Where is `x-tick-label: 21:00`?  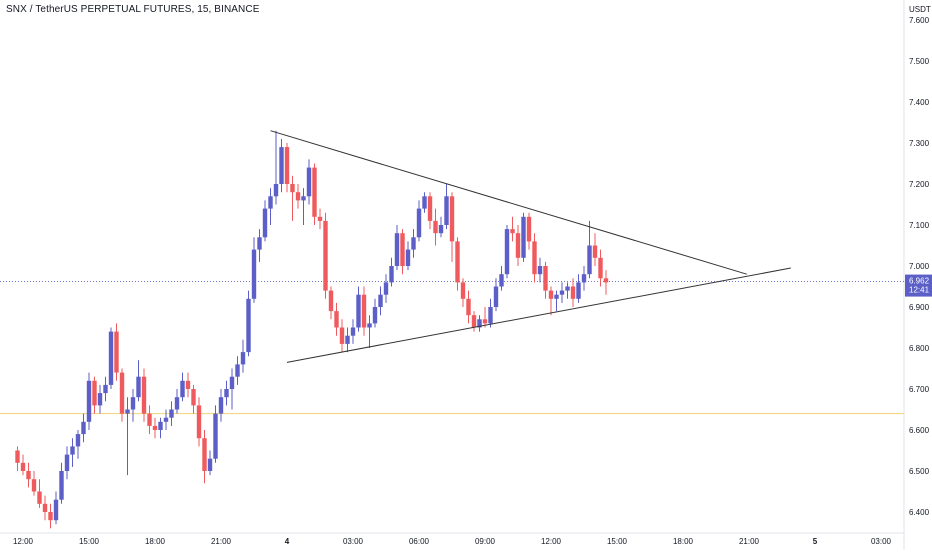
x-tick-label: 21:00 is located at coordinates (749, 541).